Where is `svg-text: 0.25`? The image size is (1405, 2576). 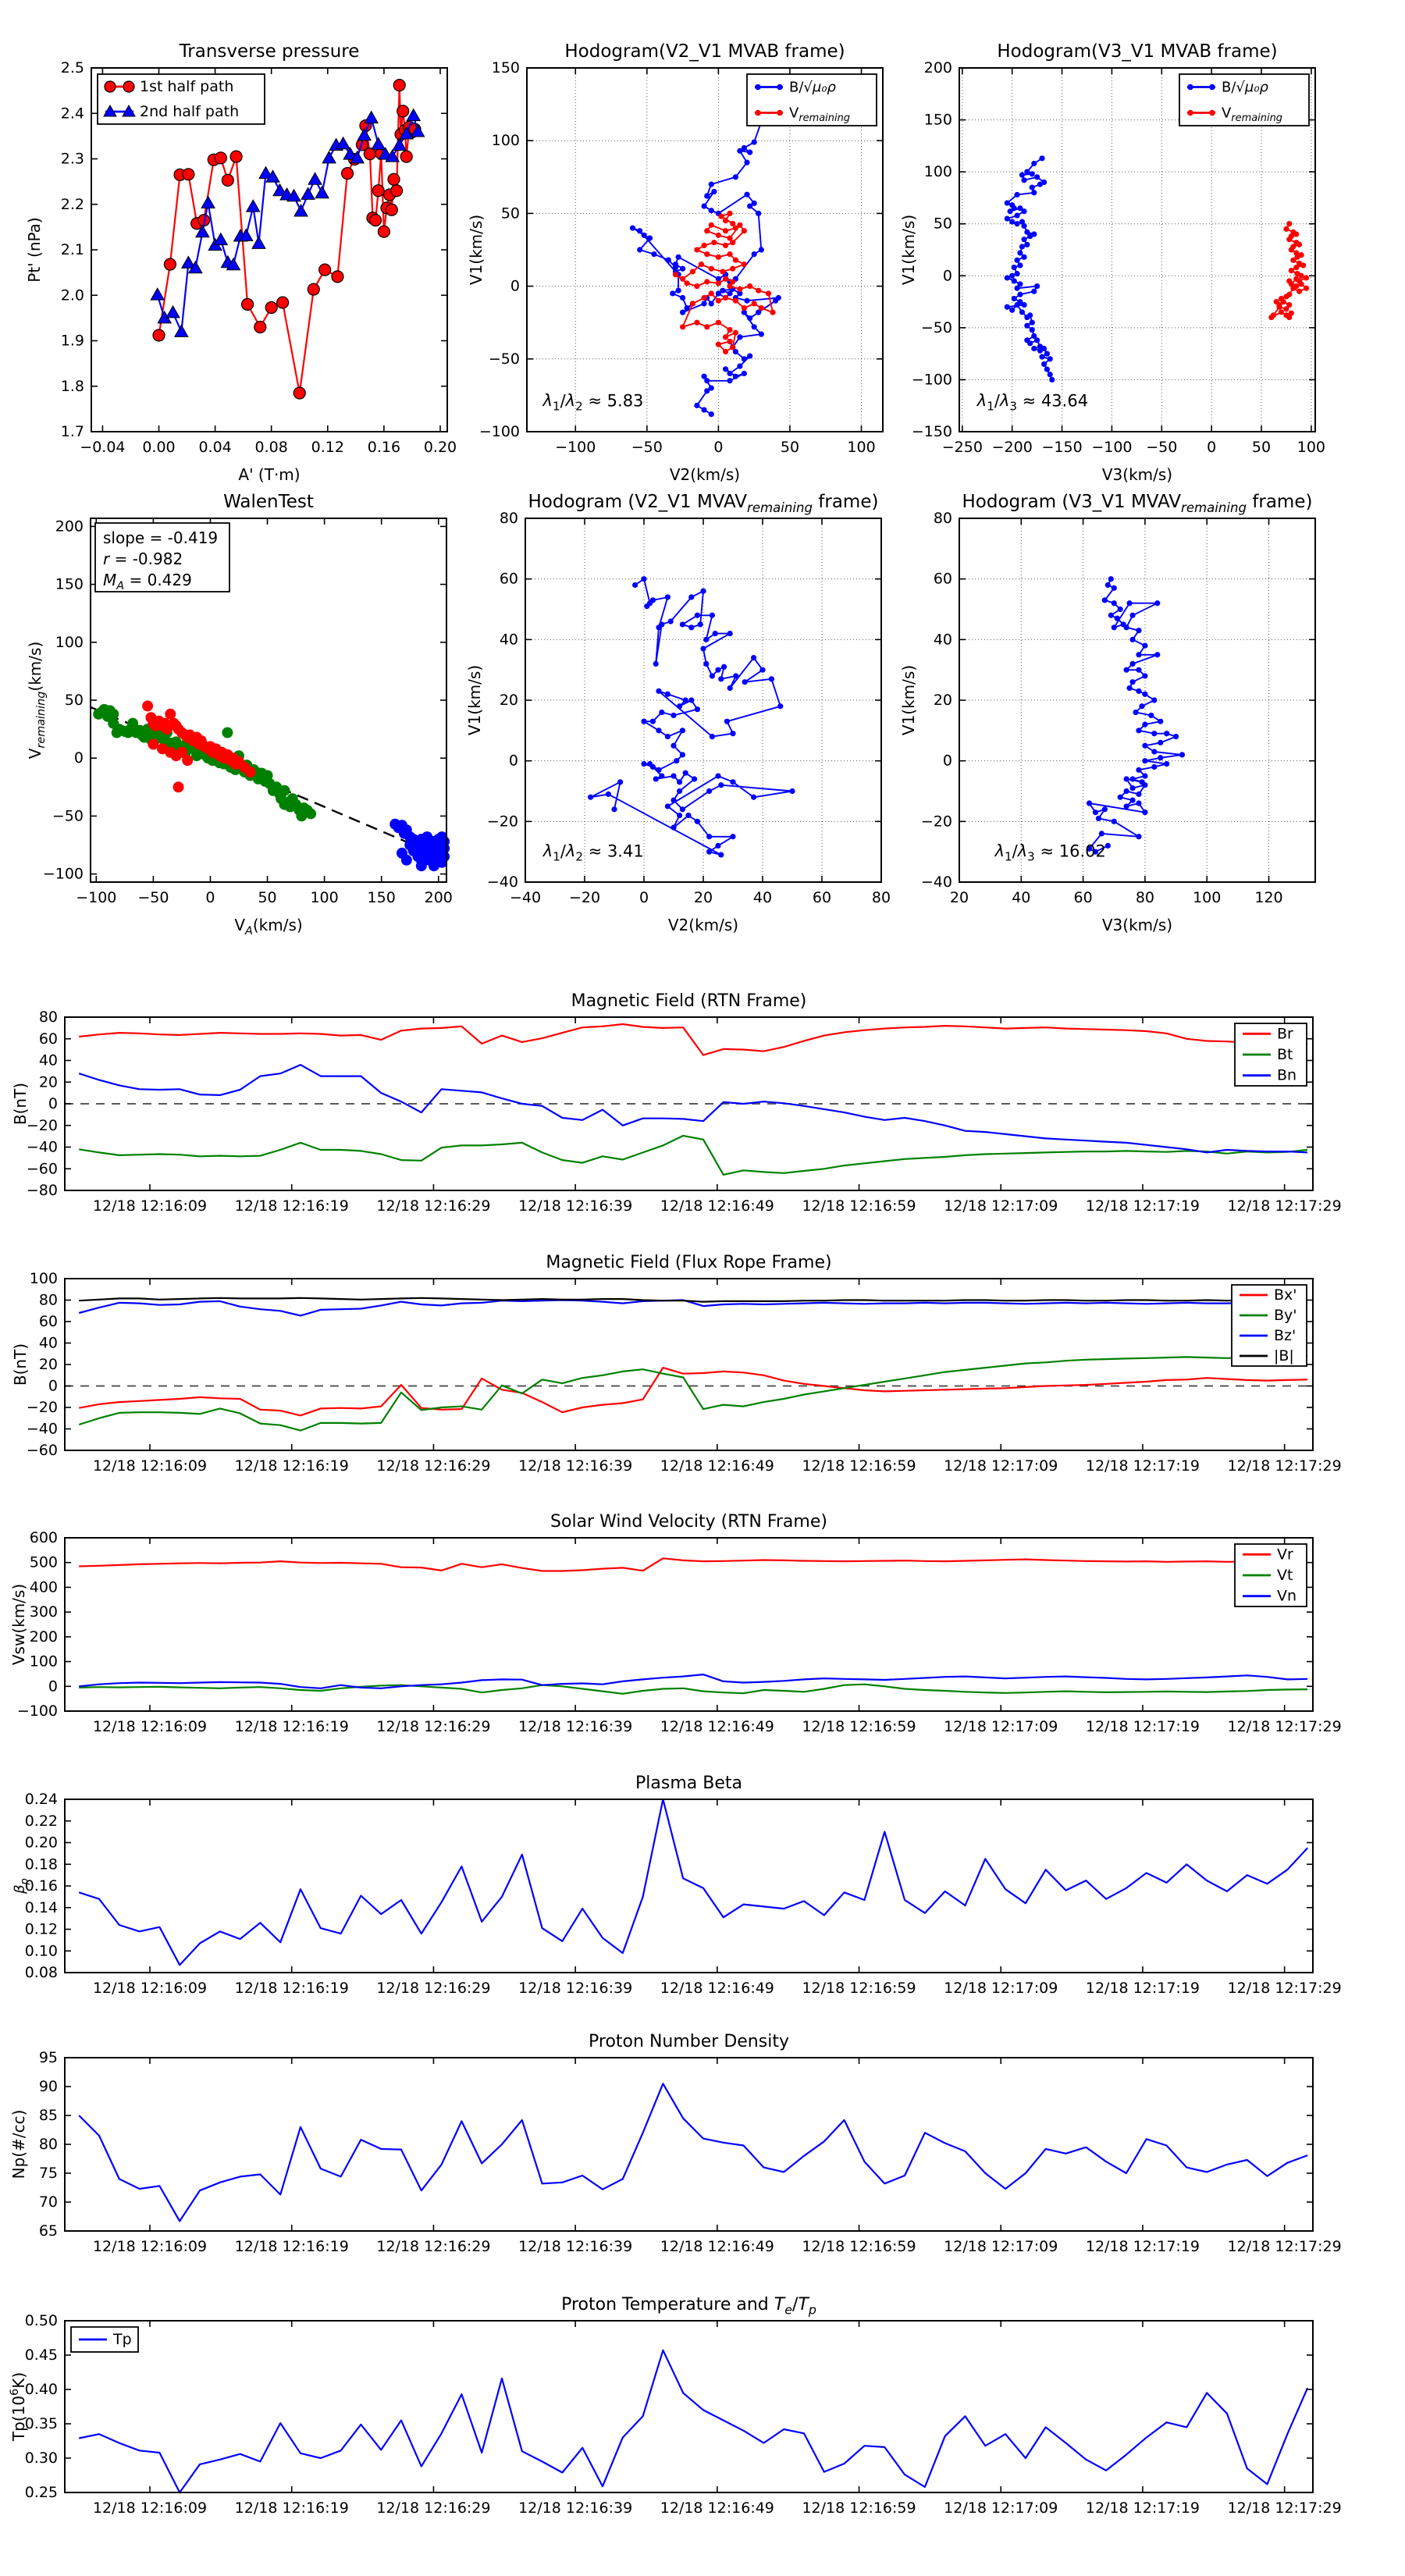
svg-text: 0.25 is located at coordinates (41, 2492).